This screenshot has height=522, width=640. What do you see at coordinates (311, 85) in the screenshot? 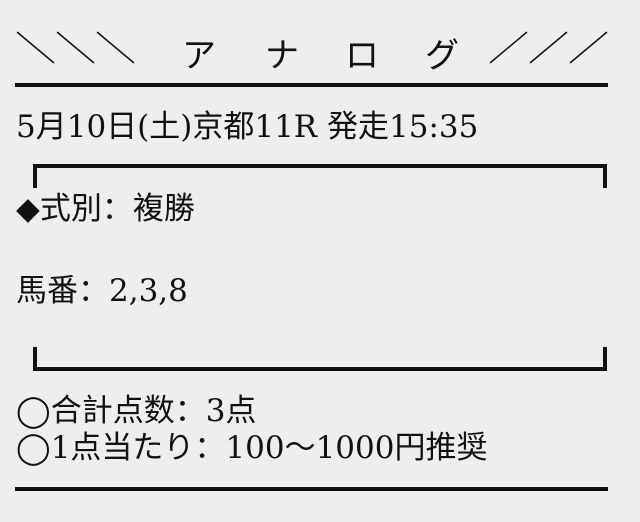
I see `top-divider` at bounding box center [311, 85].